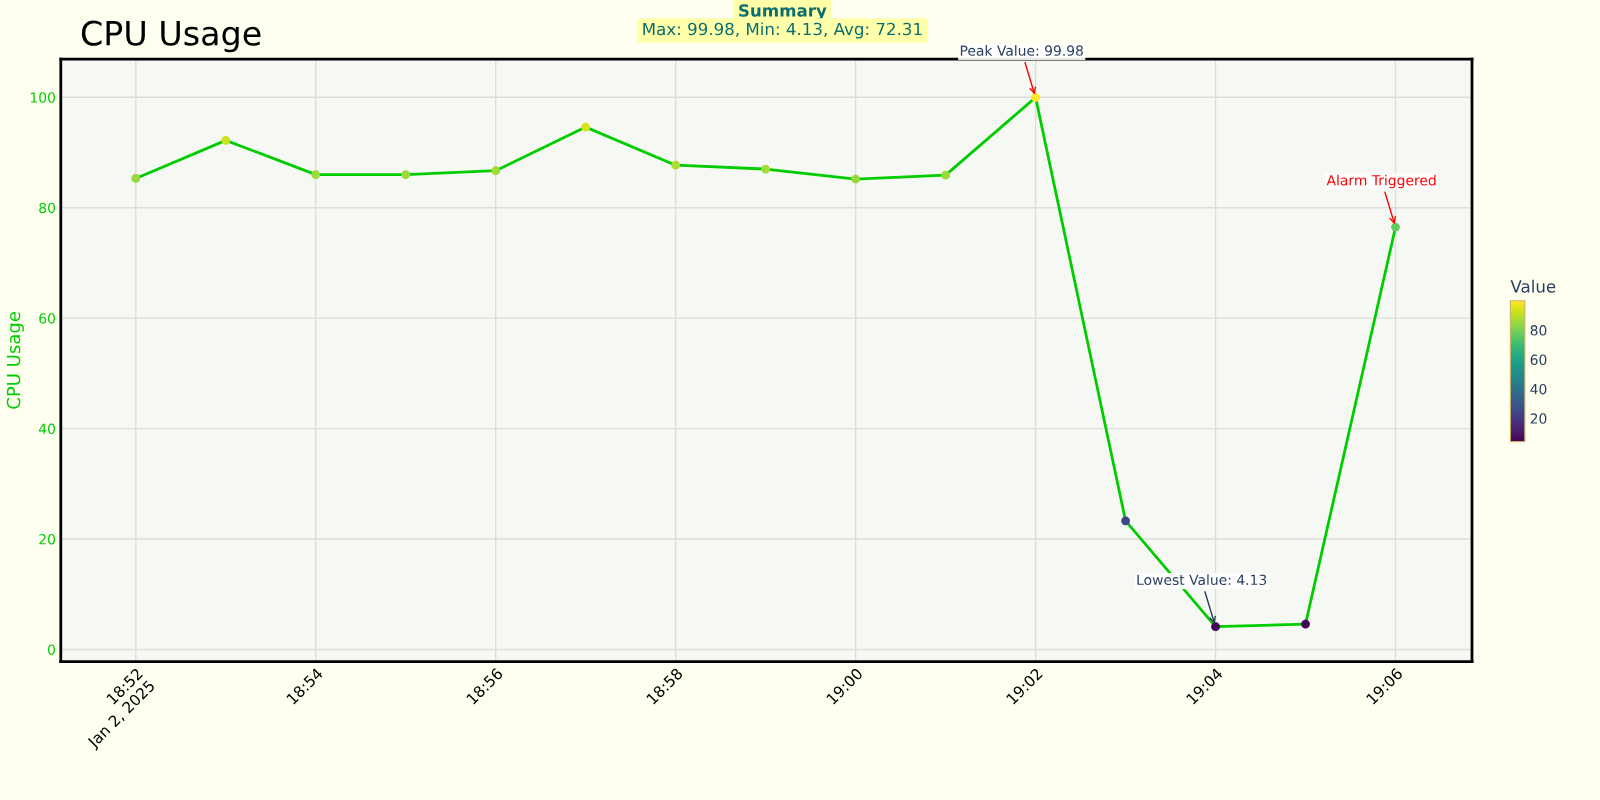 The width and height of the screenshot is (1600, 800). Describe the element at coordinates (1202, 580) in the screenshot. I see `annotation: Lowest Value: 4.13` at that location.